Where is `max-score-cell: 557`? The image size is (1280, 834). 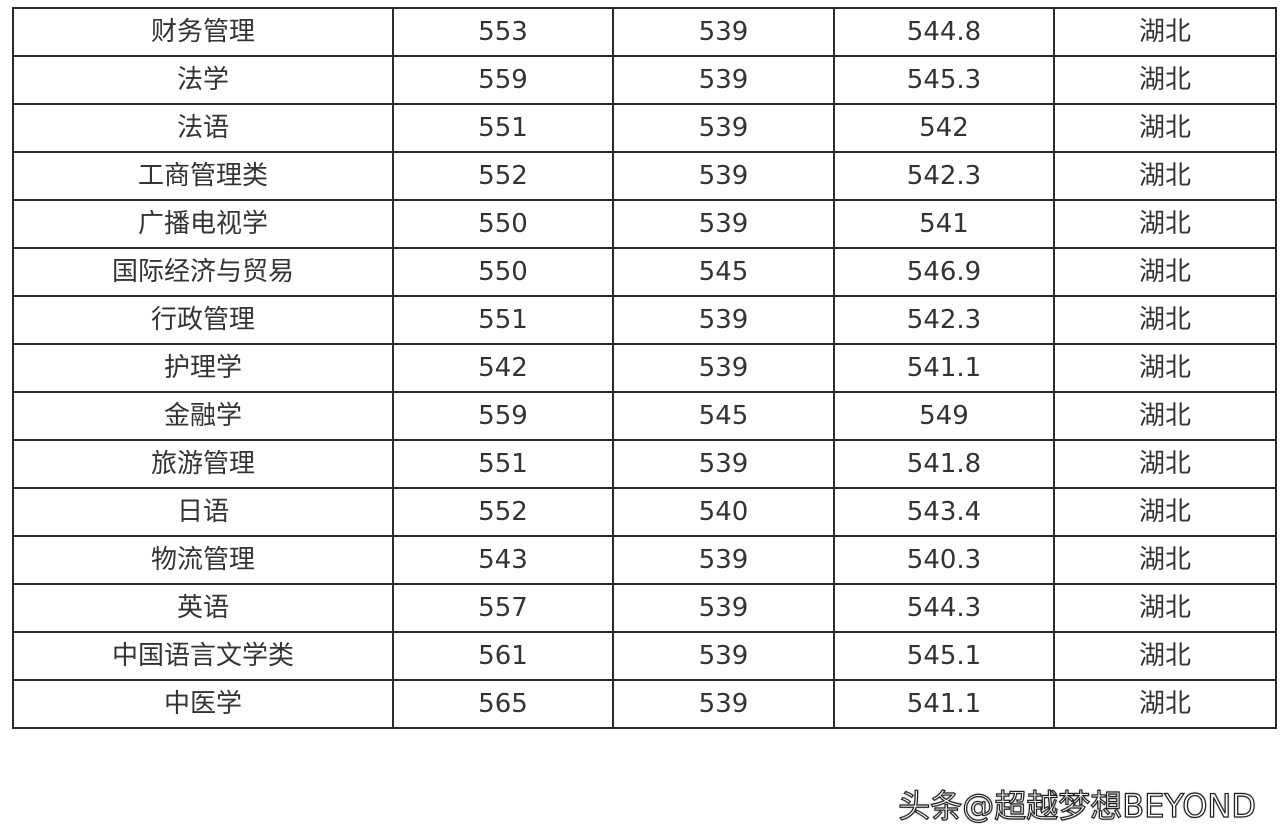 max-score-cell: 557 is located at coordinates (503, 608).